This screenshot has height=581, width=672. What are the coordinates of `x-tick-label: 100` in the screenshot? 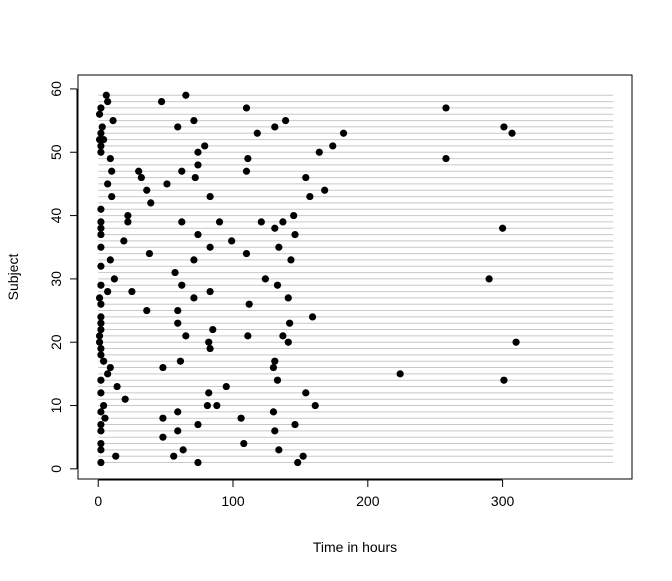 It's located at (233, 501).